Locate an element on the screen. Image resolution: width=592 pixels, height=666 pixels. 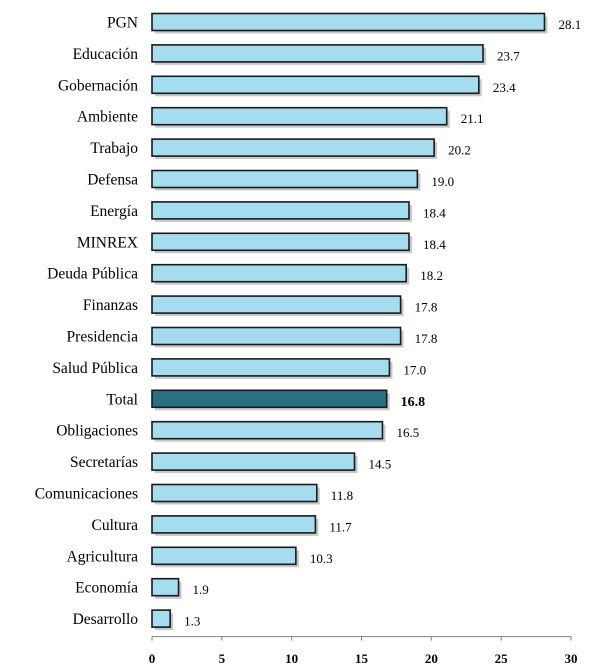
category-label-total: Total is located at coordinates (122, 399).